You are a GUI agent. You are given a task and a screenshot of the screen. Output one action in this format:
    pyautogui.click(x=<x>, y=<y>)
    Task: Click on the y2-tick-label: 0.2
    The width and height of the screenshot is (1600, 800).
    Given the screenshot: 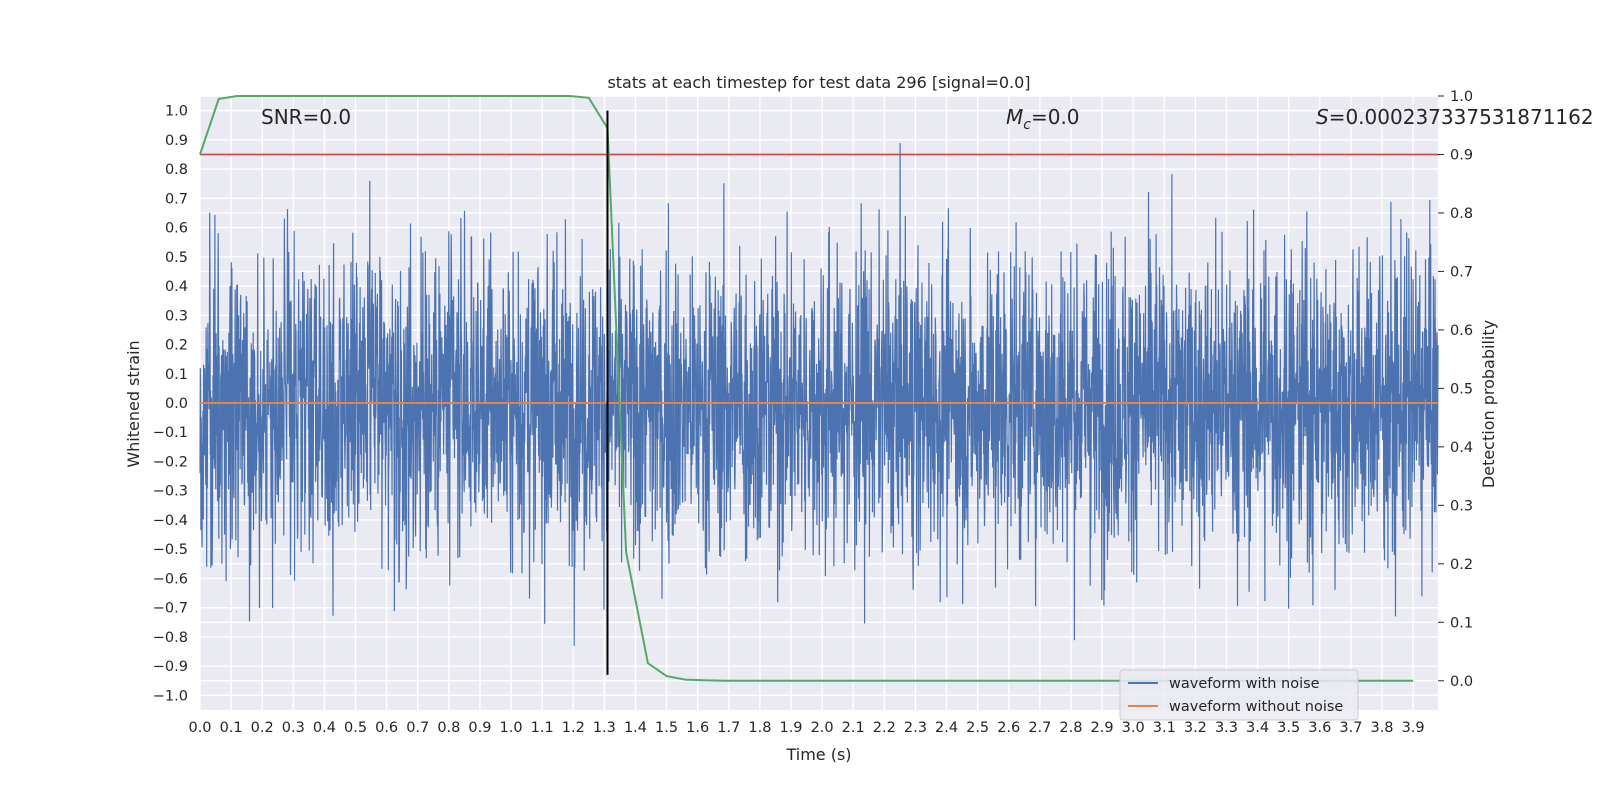 What is the action you would take?
    pyautogui.click(x=1461, y=565)
    